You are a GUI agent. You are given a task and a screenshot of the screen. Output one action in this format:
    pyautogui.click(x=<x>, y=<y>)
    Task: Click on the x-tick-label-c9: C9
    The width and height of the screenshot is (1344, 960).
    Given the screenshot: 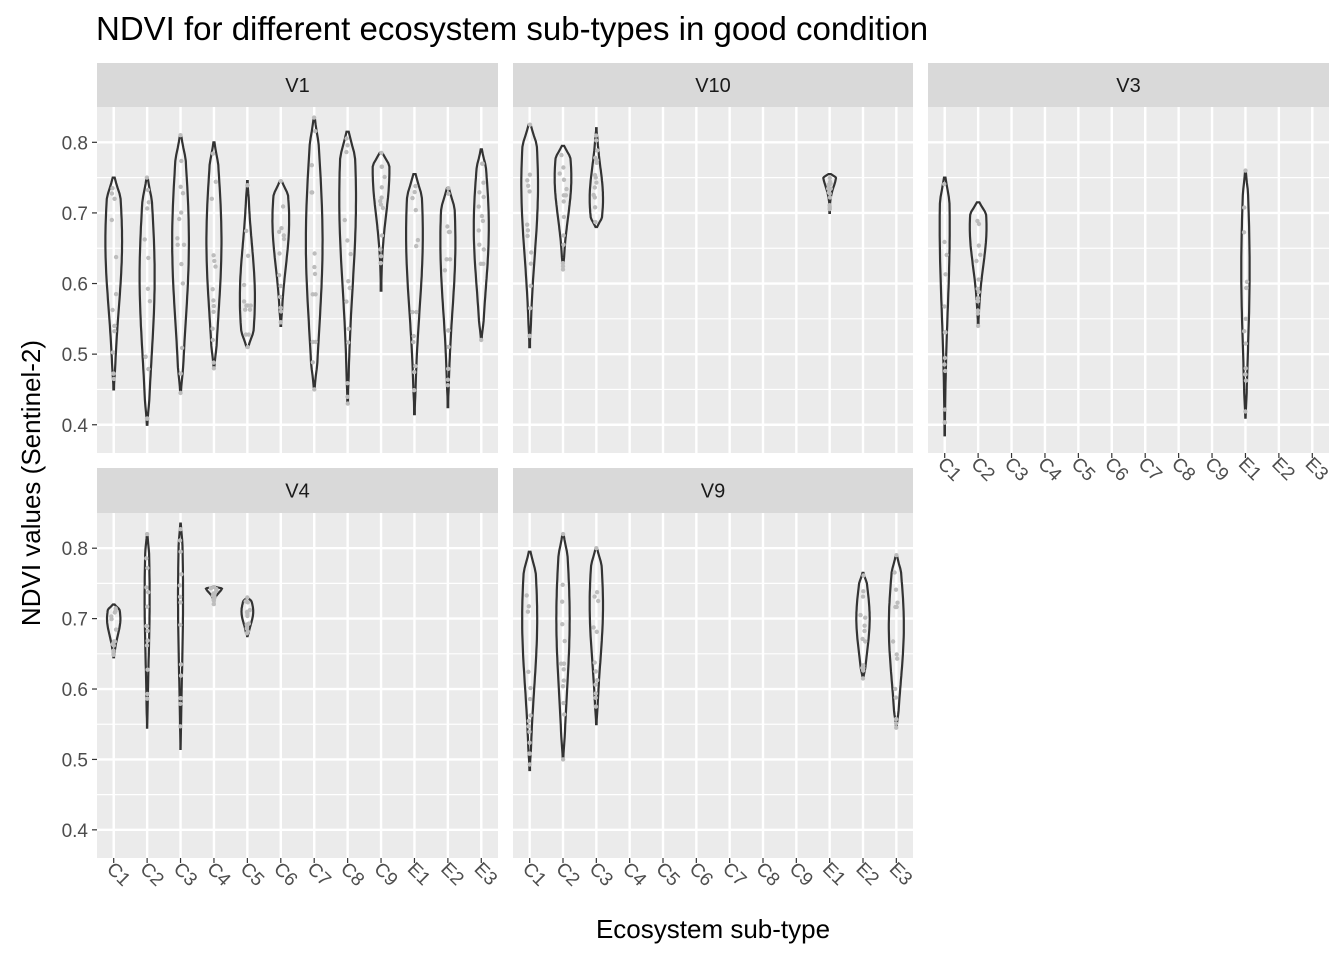 What is the action you would take?
    pyautogui.click(x=801, y=875)
    